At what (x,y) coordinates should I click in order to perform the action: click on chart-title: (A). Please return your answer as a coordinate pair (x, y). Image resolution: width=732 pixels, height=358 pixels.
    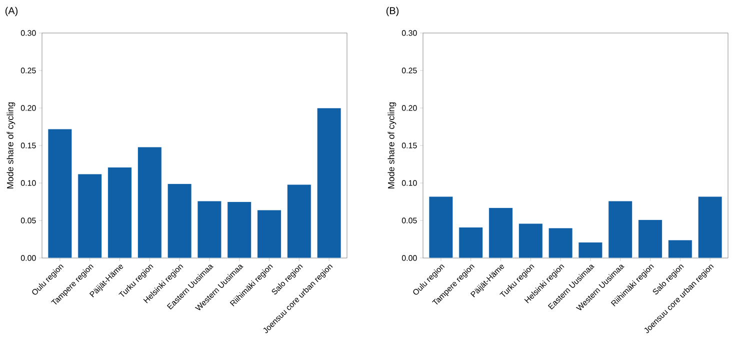
    Looking at the image, I should click on (11, 11).